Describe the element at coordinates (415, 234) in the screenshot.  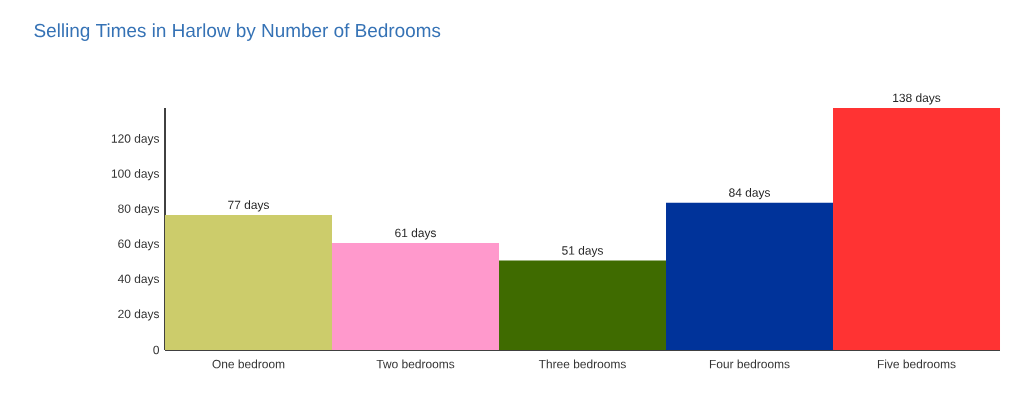
I see `data-label: 61 days` at that location.